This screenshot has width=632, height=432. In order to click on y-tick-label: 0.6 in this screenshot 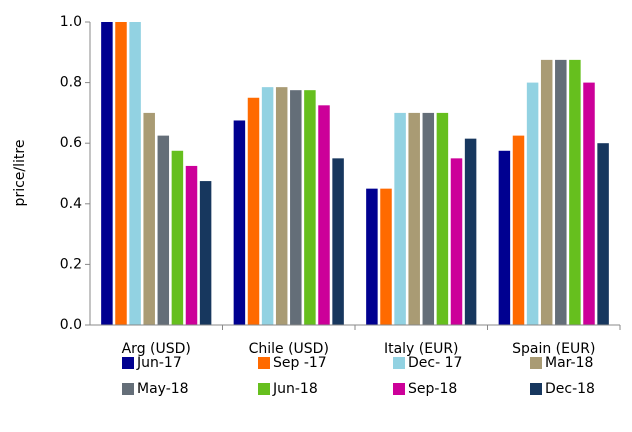, I will do `click(71, 143)`.